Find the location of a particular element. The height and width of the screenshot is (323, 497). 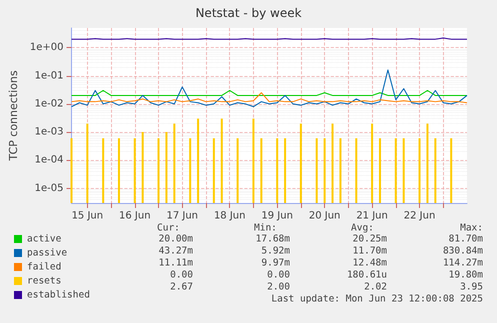

text: 17.68m is located at coordinates (273, 239).